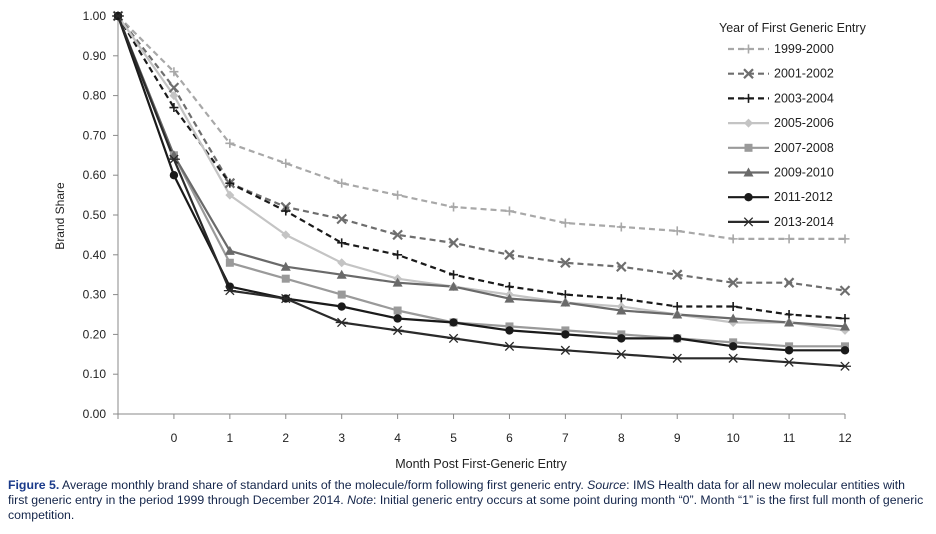 This screenshot has width=936, height=534. I want to click on legend-marker-2011-2012, so click(748, 197).